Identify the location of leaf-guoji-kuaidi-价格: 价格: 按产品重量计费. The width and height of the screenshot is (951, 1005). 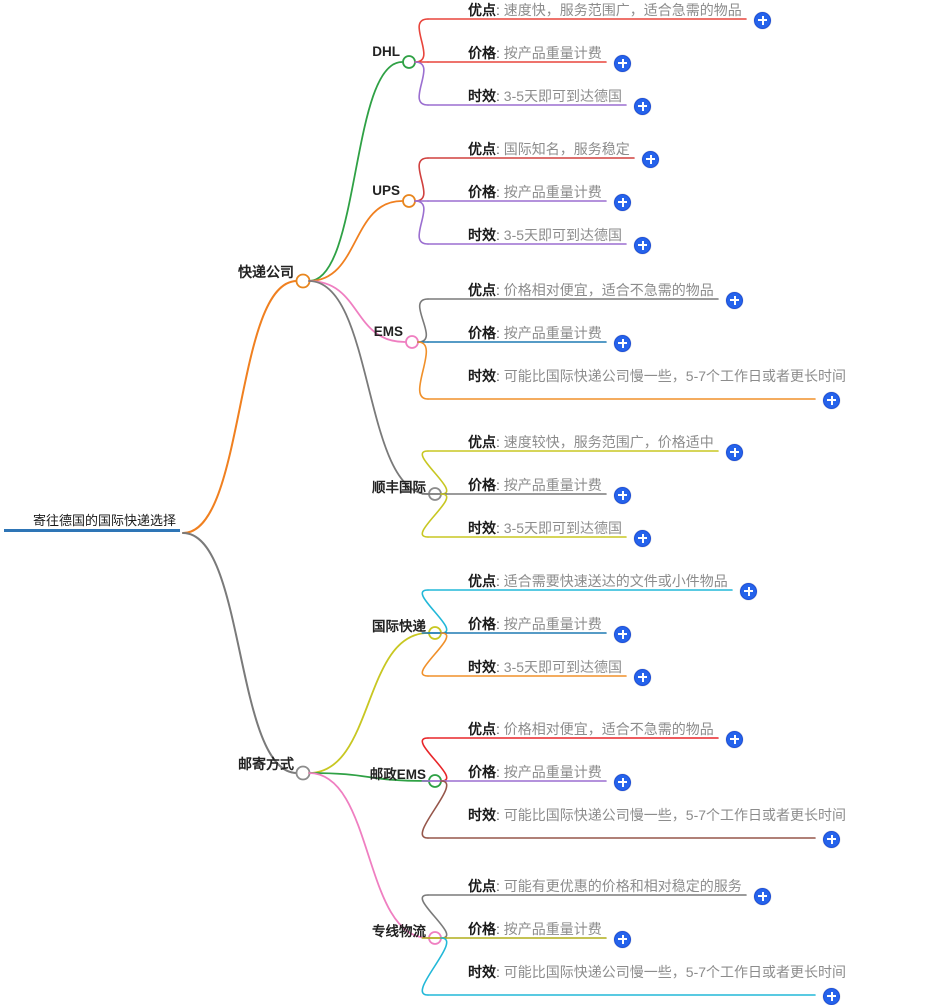
(678, 624).